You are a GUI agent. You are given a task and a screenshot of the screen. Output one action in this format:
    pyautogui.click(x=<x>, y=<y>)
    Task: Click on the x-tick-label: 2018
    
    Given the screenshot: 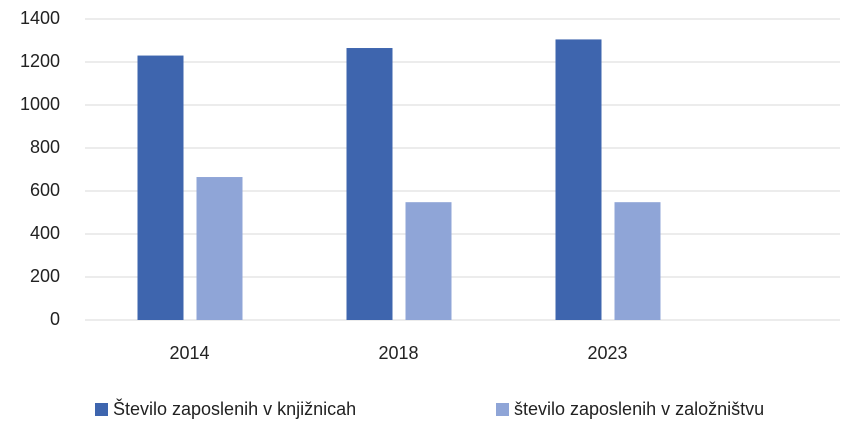 What is the action you would take?
    pyautogui.click(x=398, y=353)
    